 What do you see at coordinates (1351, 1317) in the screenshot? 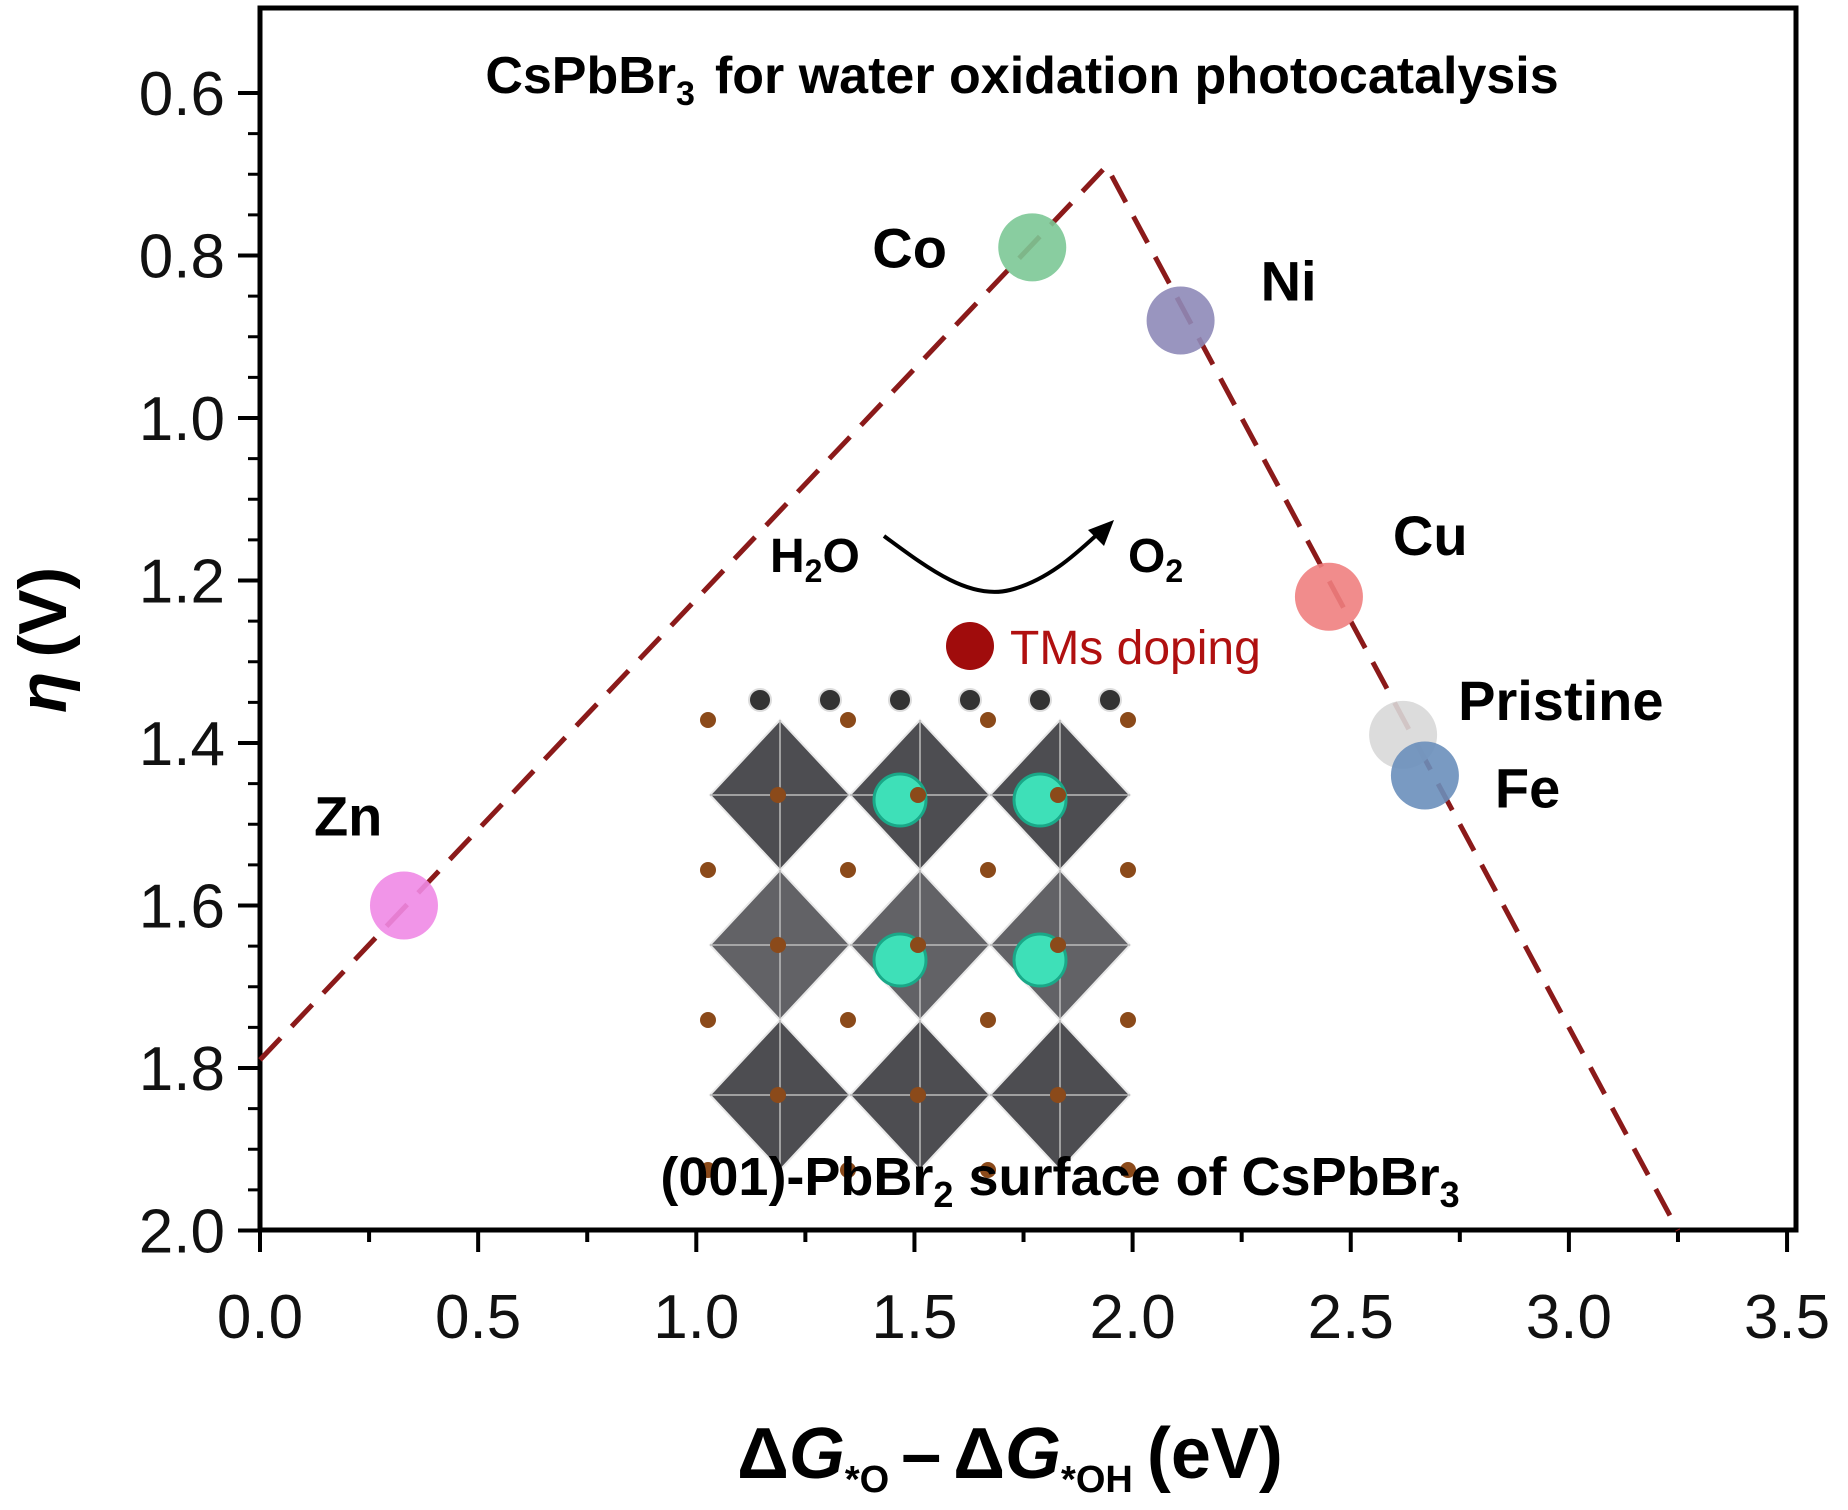
I see `x-tick-label: 2.5` at bounding box center [1351, 1317].